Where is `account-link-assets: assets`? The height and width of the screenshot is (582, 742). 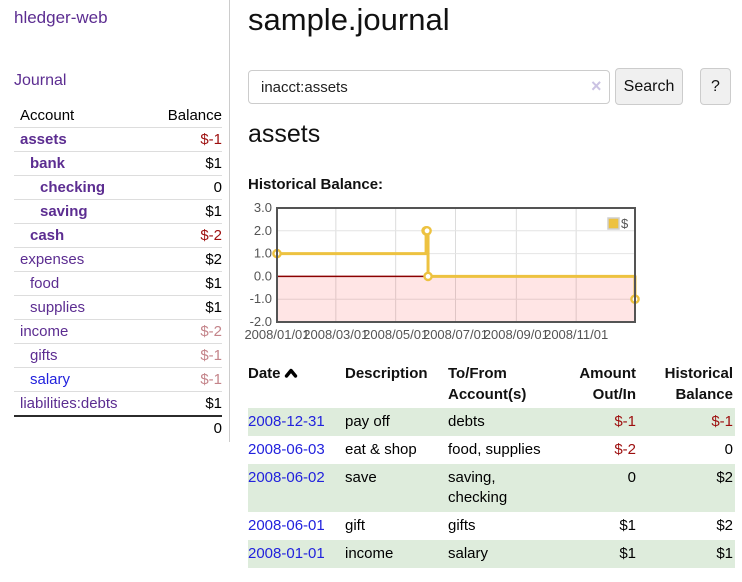 account-link-assets: assets is located at coordinates (43, 139).